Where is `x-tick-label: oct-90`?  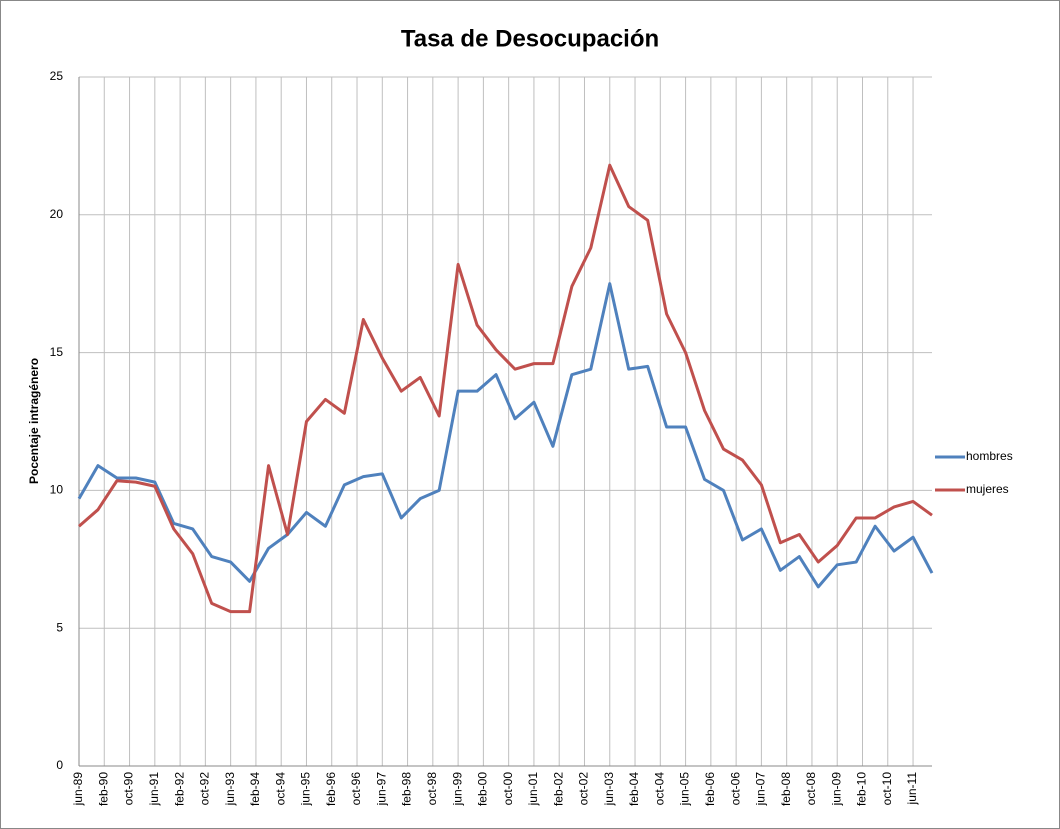
x-tick-label: oct-90 is located at coordinates (129, 789).